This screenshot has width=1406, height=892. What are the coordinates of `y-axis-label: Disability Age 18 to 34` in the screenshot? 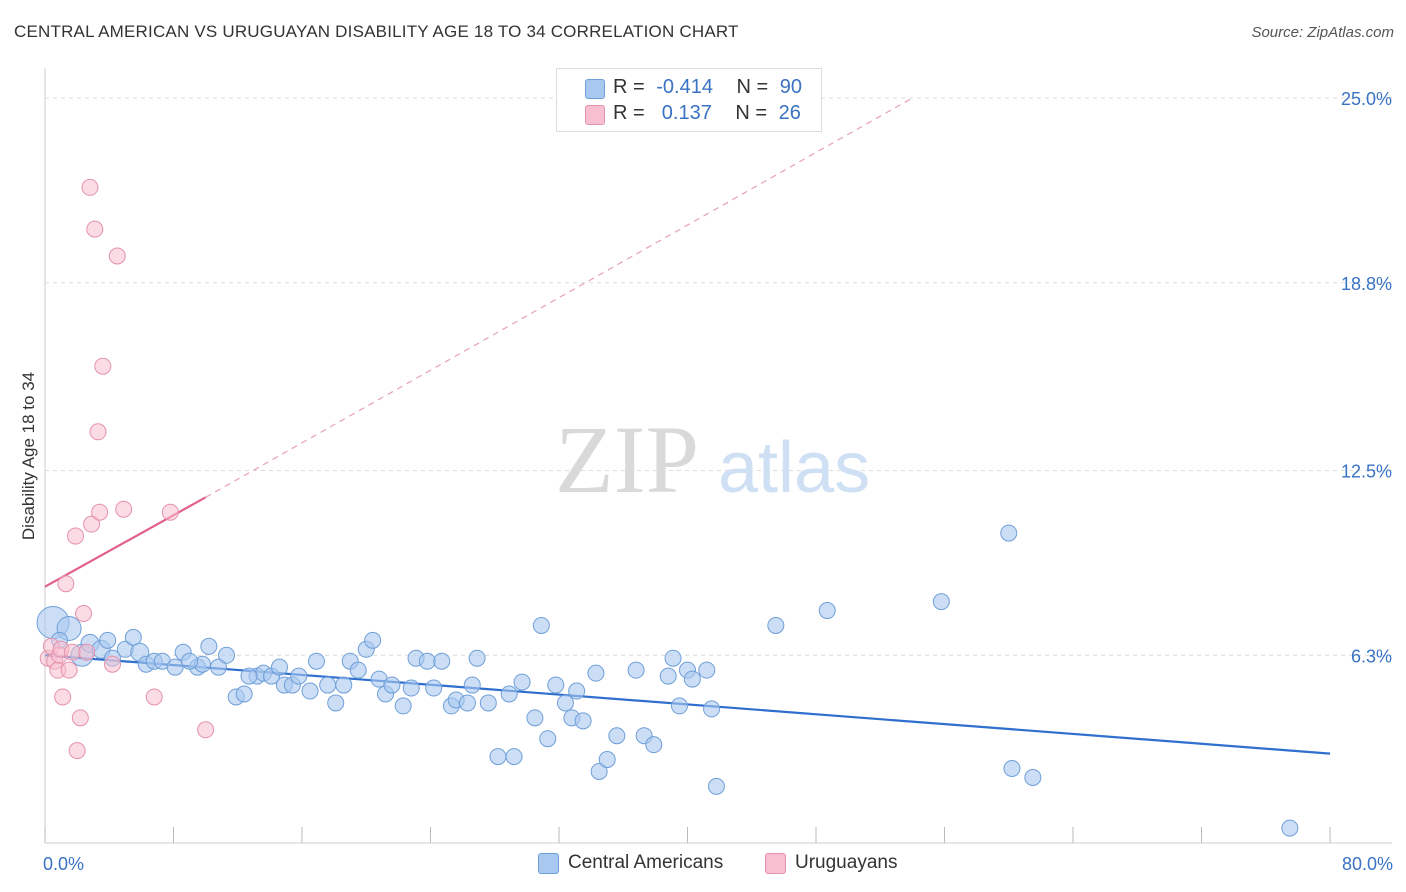 It's located at (28, 456).